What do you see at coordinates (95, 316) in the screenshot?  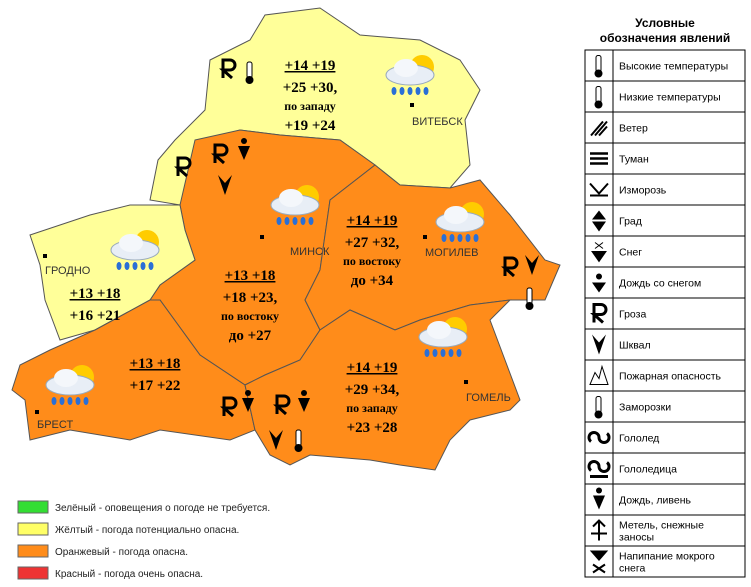 I see `temperature-text: +16 +21` at bounding box center [95, 316].